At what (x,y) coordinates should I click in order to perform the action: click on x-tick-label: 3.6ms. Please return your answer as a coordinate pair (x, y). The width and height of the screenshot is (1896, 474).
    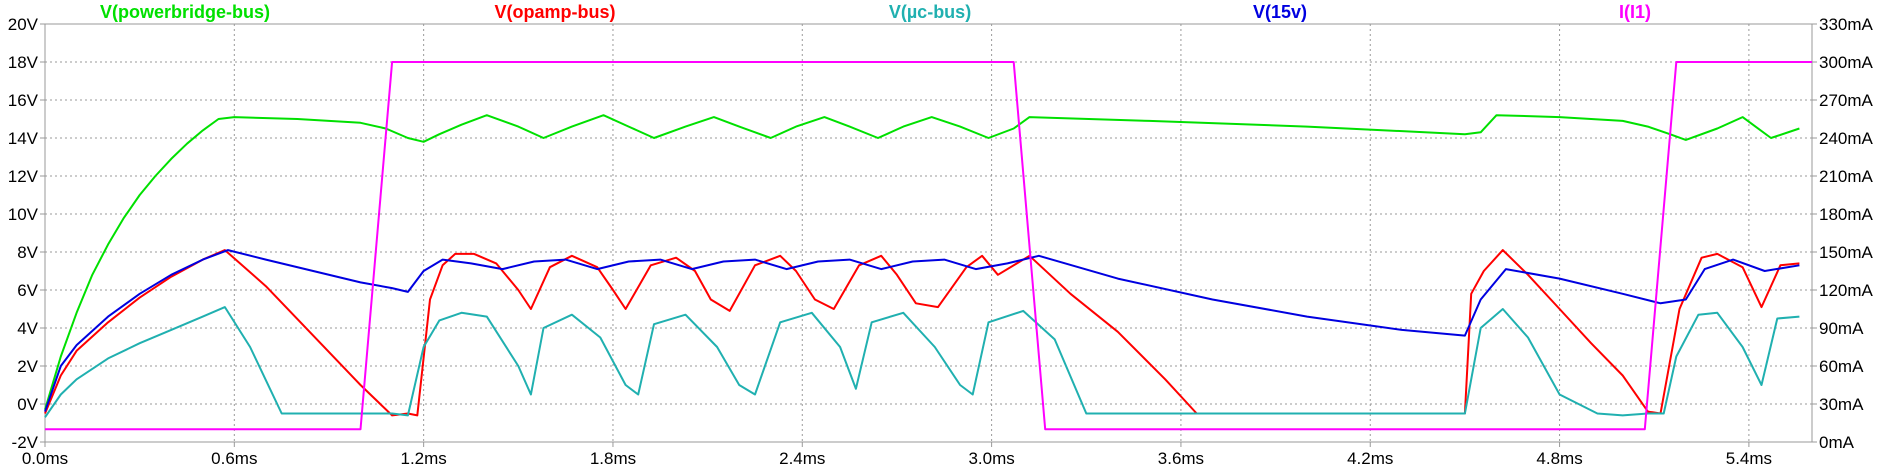
    Looking at the image, I should click on (1181, 458).